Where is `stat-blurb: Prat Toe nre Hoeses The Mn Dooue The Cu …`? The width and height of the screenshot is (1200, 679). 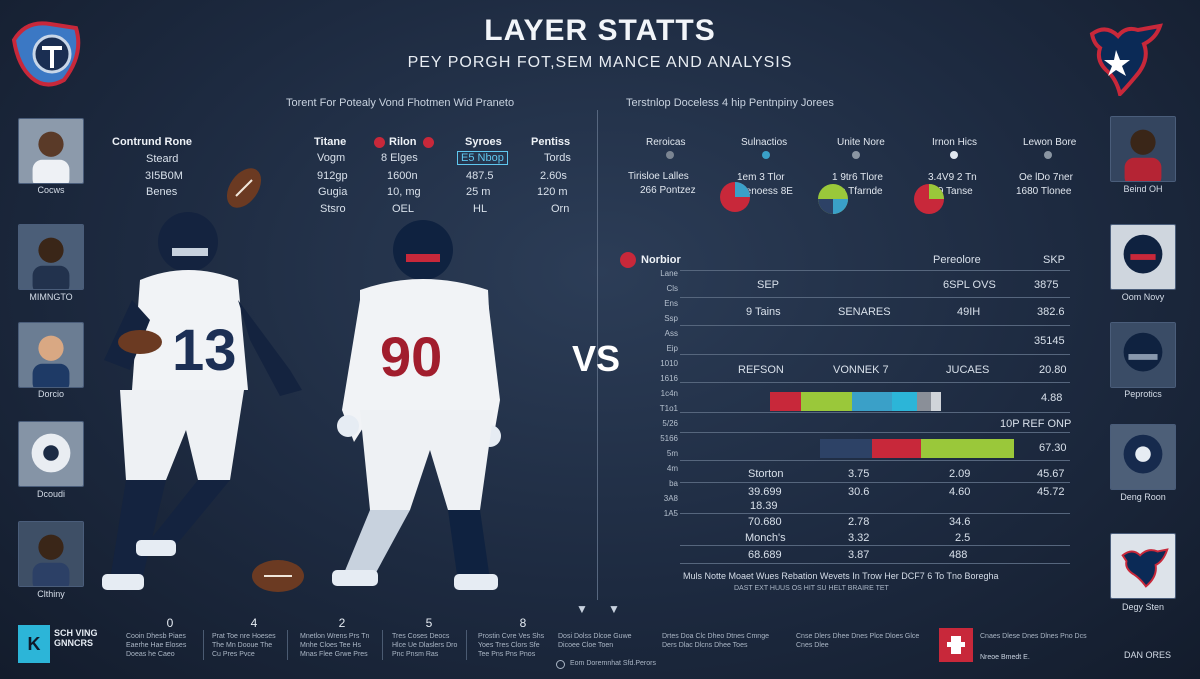 stat-blurb: Prat Toe nre Hoeses The Mn Dooue The Cu … is located at coordinates (244, 645).